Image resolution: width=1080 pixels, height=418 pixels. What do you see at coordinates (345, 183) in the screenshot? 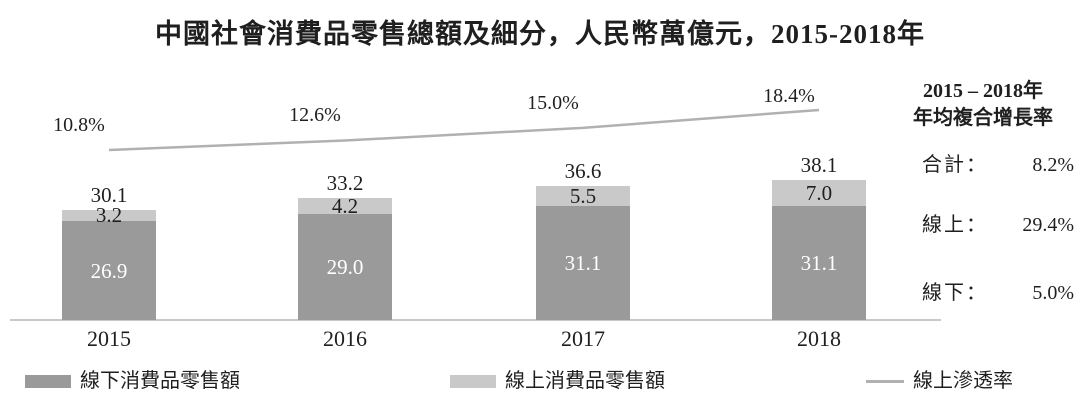
I see `total-label-2016: 33.2` at bounding box center [345, 183].